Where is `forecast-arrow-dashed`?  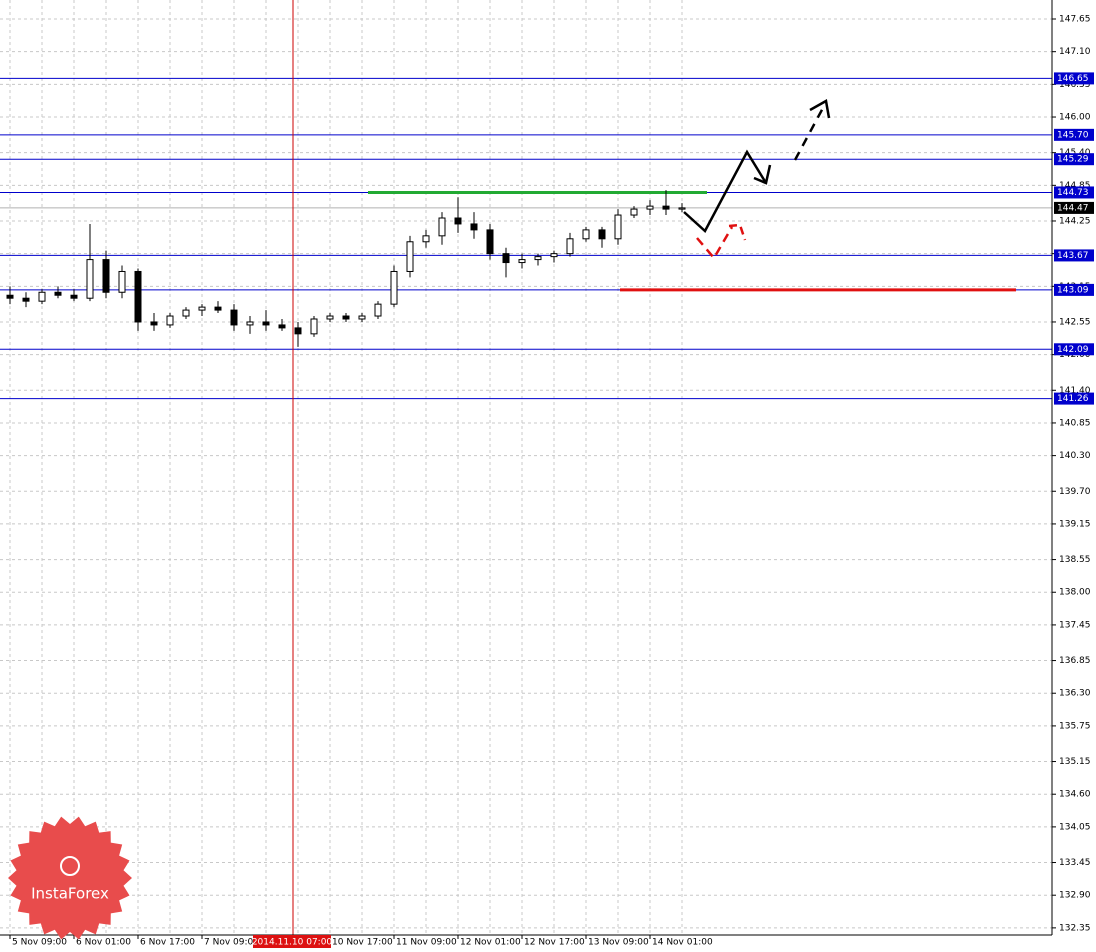
forecast-arrow-dashed is located at coordinates (809, 133).